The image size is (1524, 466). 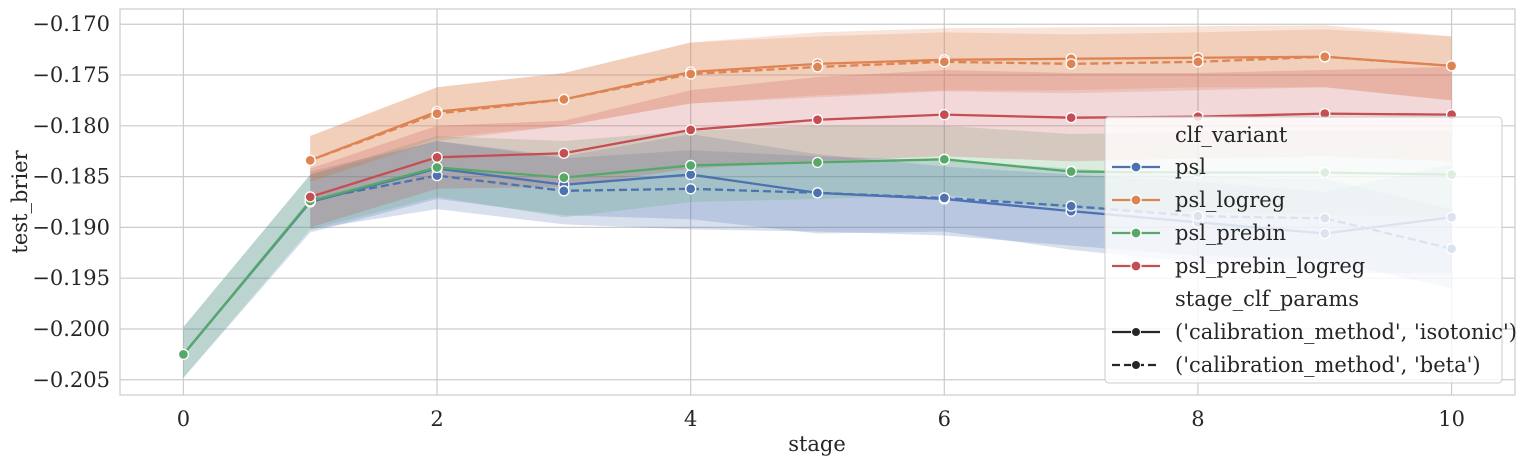 I want to click on x-tick-labels: 0 2 4 6 8 10, so click(x=821, y=419).